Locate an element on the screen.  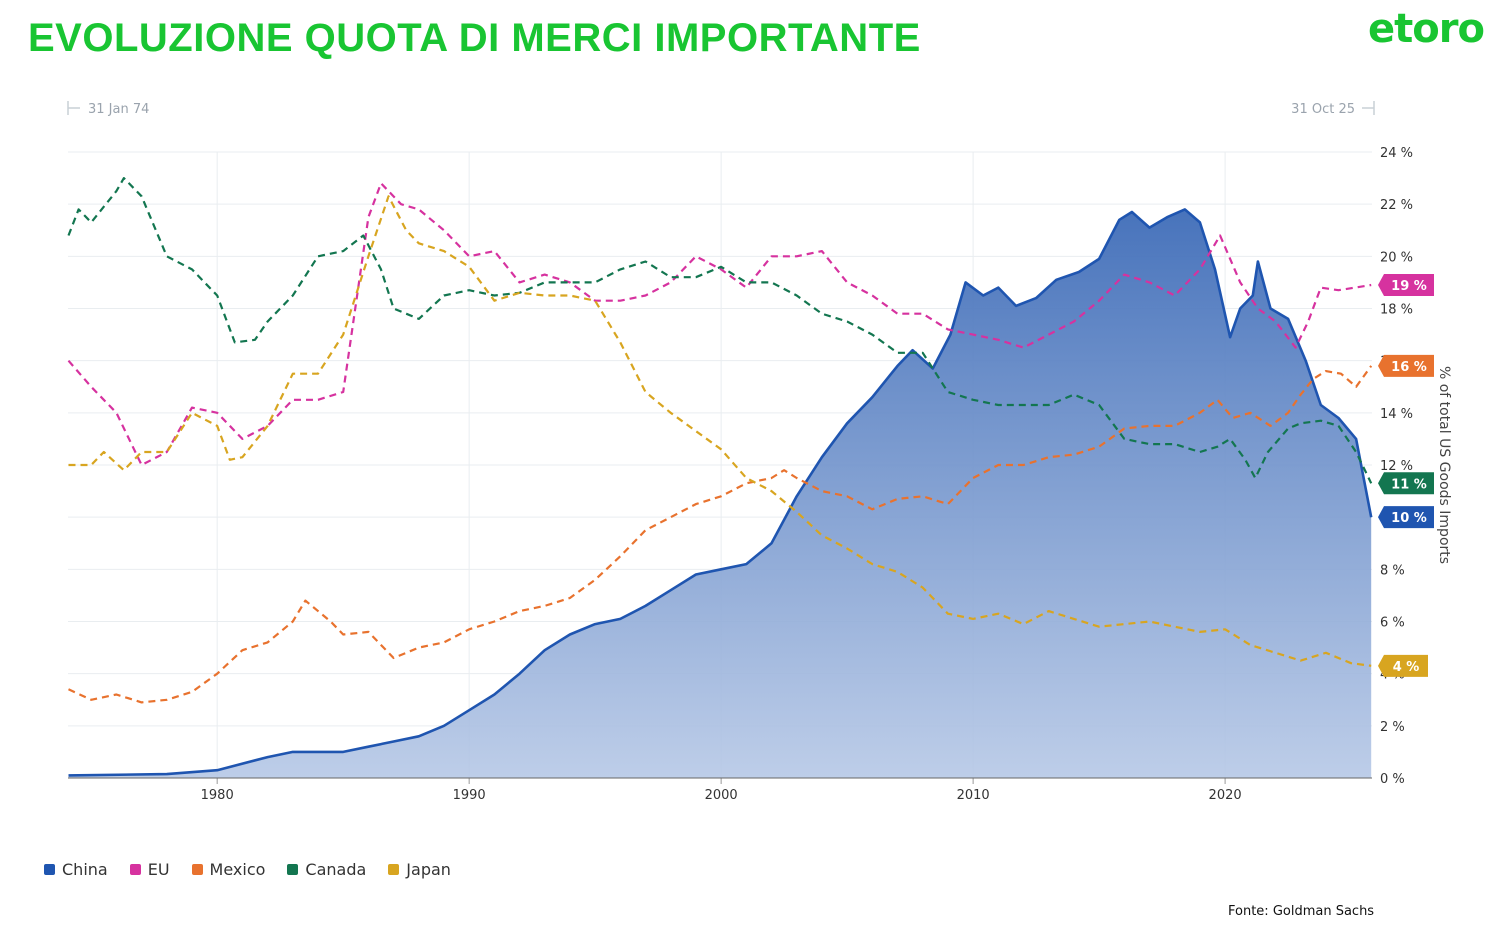
x-tick-label: 1990 is located at coordinates (469, 795).